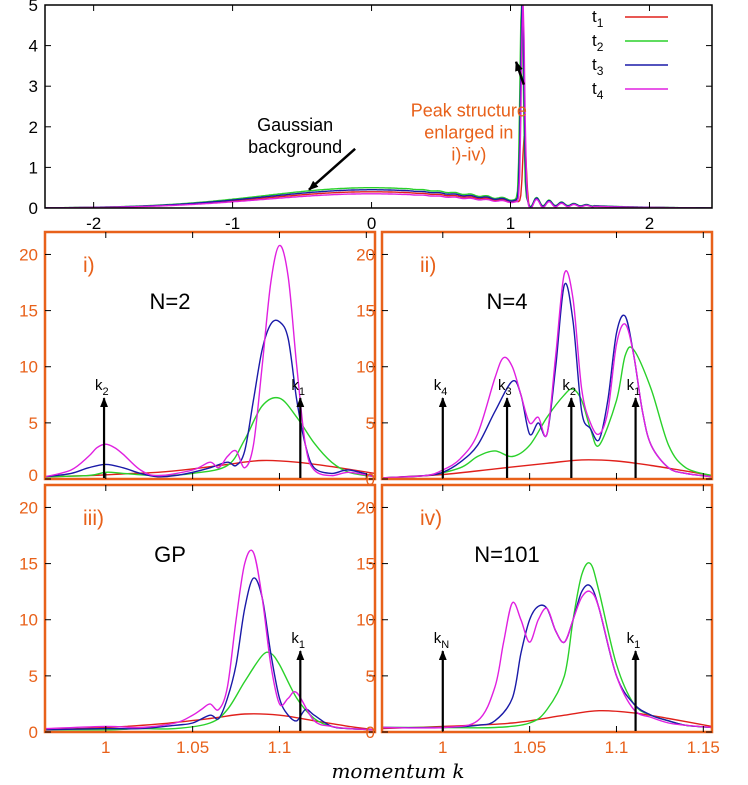 This screenshot has width=748, height=785. I want to click on momentum-label: k3, so click(505, 387).